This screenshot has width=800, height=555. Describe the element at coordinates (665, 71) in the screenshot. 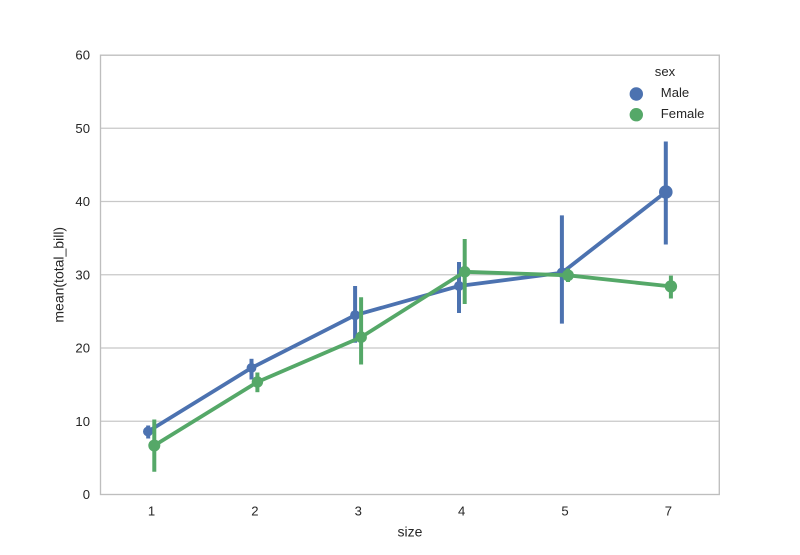

I see `svg-text: sex` at that location.